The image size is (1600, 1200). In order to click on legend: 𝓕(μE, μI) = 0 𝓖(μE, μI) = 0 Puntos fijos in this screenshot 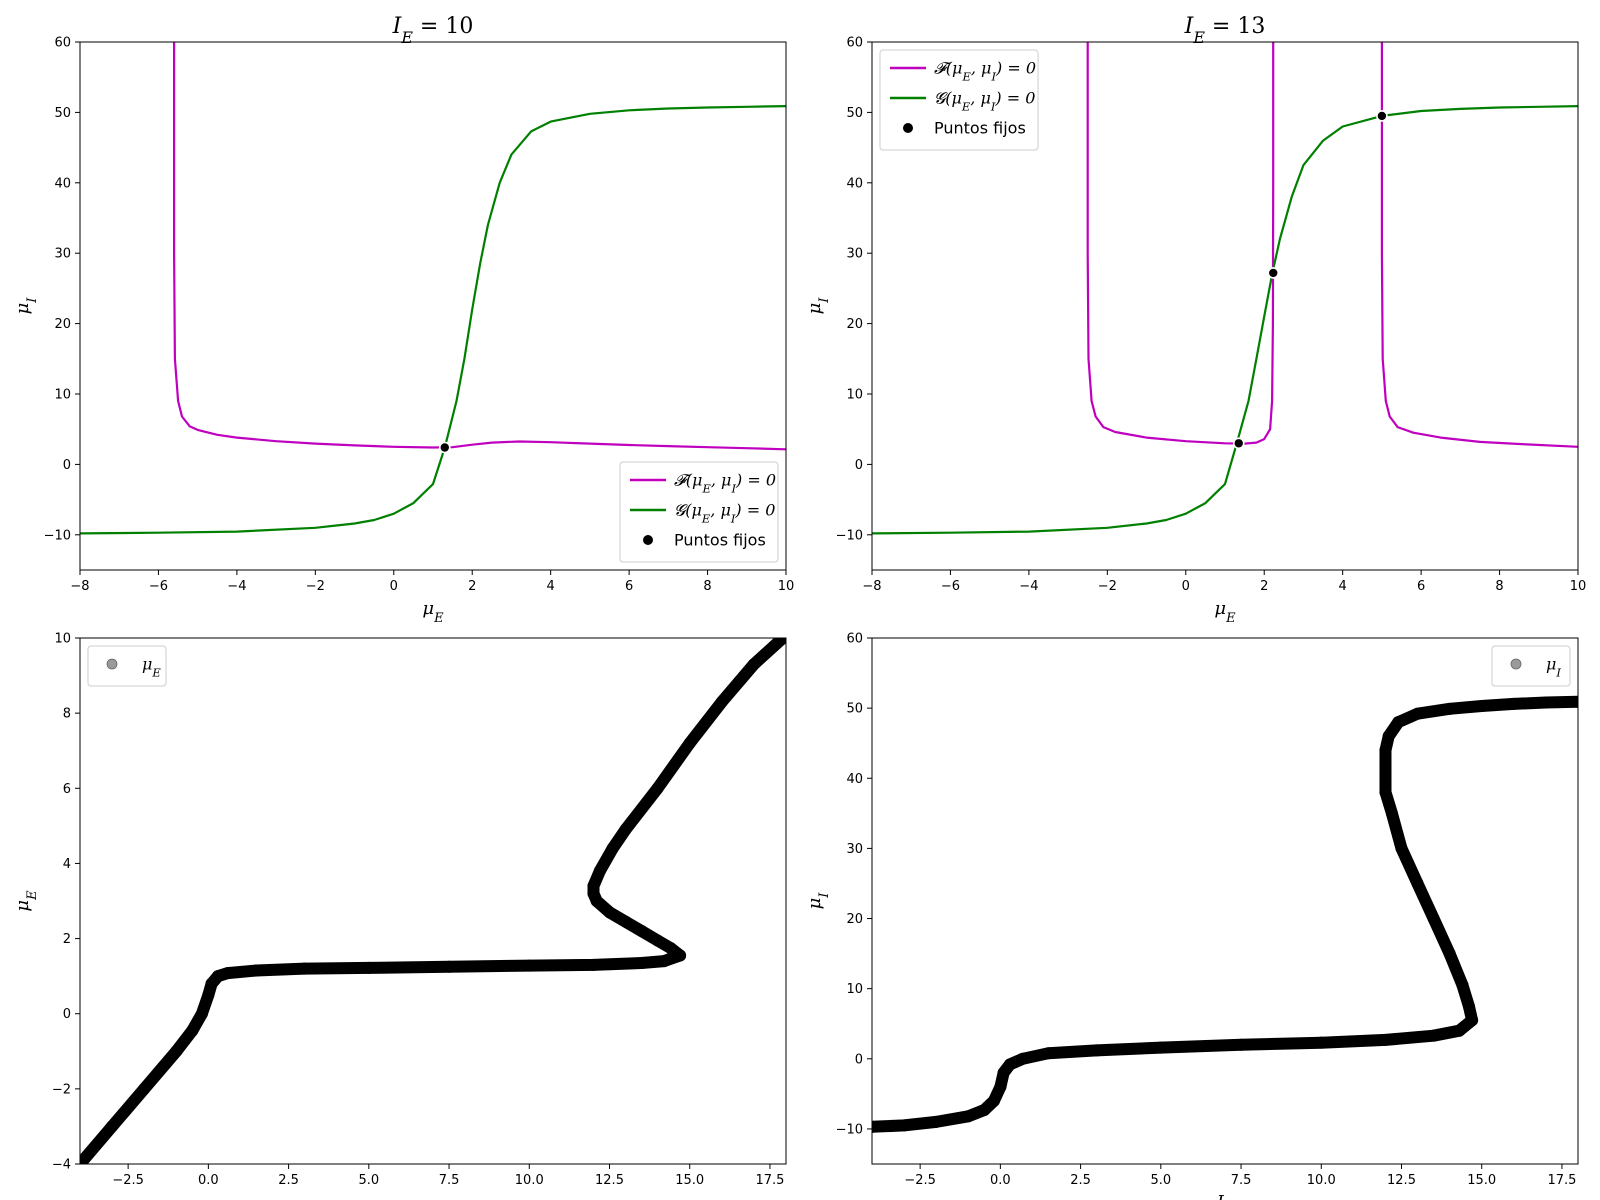, I will do `click(959, 100)`.